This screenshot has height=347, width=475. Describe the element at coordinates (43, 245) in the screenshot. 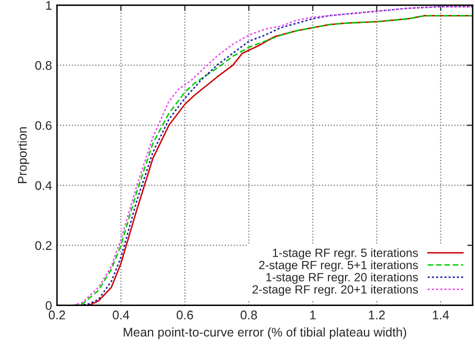

I see `y-tick-label: 0.2` at that location.